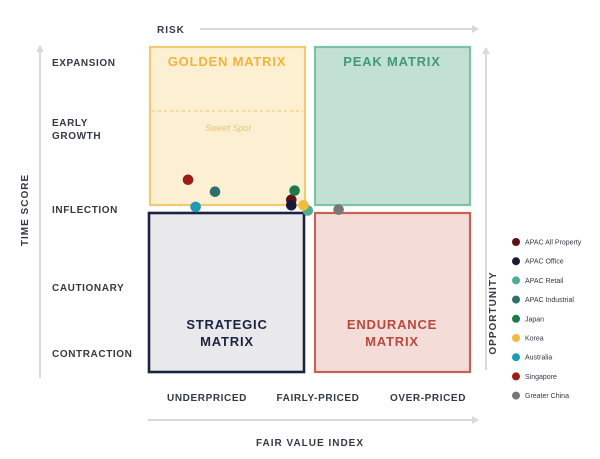 Image resolution: width=600 pixels, height=459 pixels. Describe the element at coordinates (428, 398) in the screenshot. I see `x-tick-over-priced: OVER-PRICED` at that location.